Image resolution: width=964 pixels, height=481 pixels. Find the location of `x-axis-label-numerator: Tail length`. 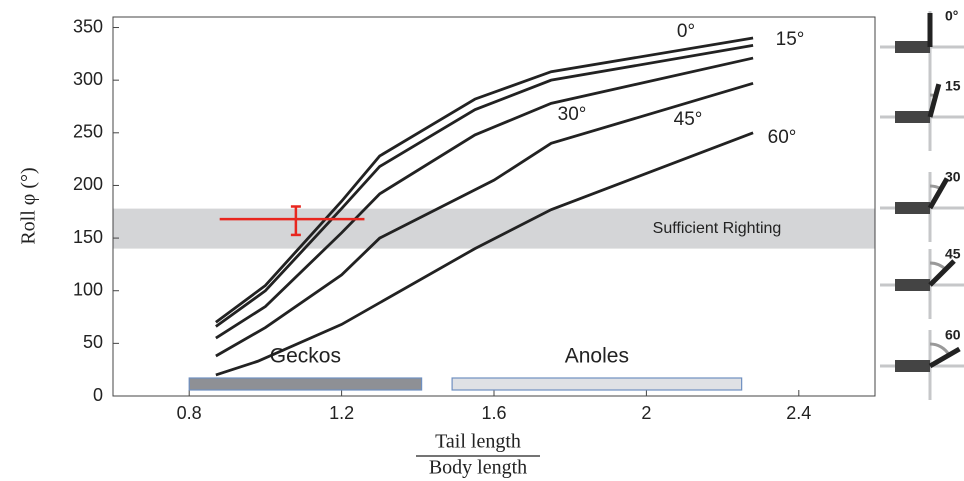

x-axis-label-numerator: Tail length is located at coordinates (478, 442).